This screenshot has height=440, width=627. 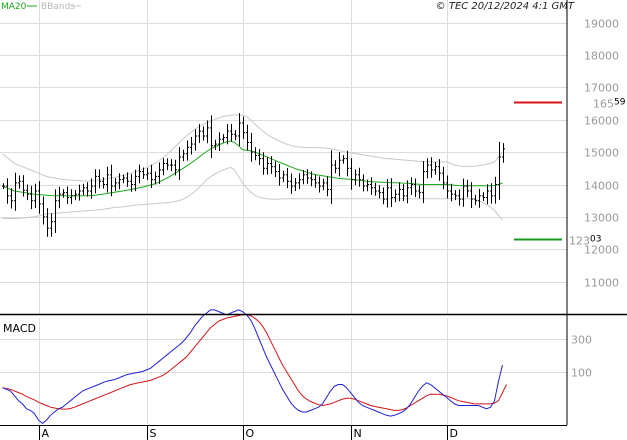 I want to click on support-label-main: 123, so click(x=579, y=241).